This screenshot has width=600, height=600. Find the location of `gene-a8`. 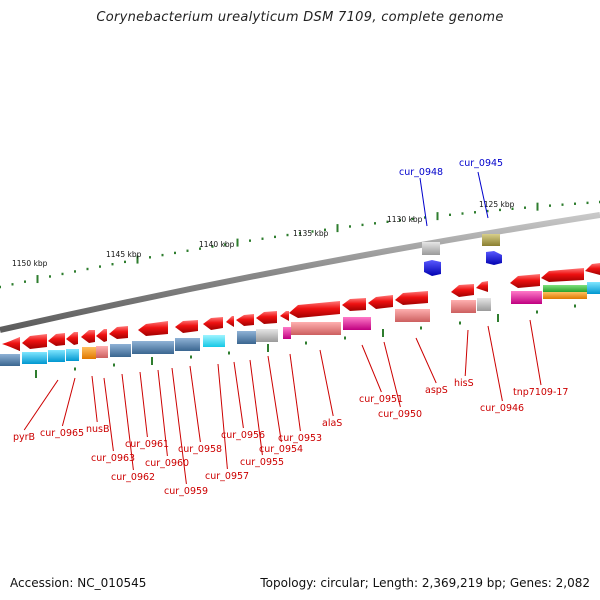

gene-a8 is located at coordinates (186, 326).